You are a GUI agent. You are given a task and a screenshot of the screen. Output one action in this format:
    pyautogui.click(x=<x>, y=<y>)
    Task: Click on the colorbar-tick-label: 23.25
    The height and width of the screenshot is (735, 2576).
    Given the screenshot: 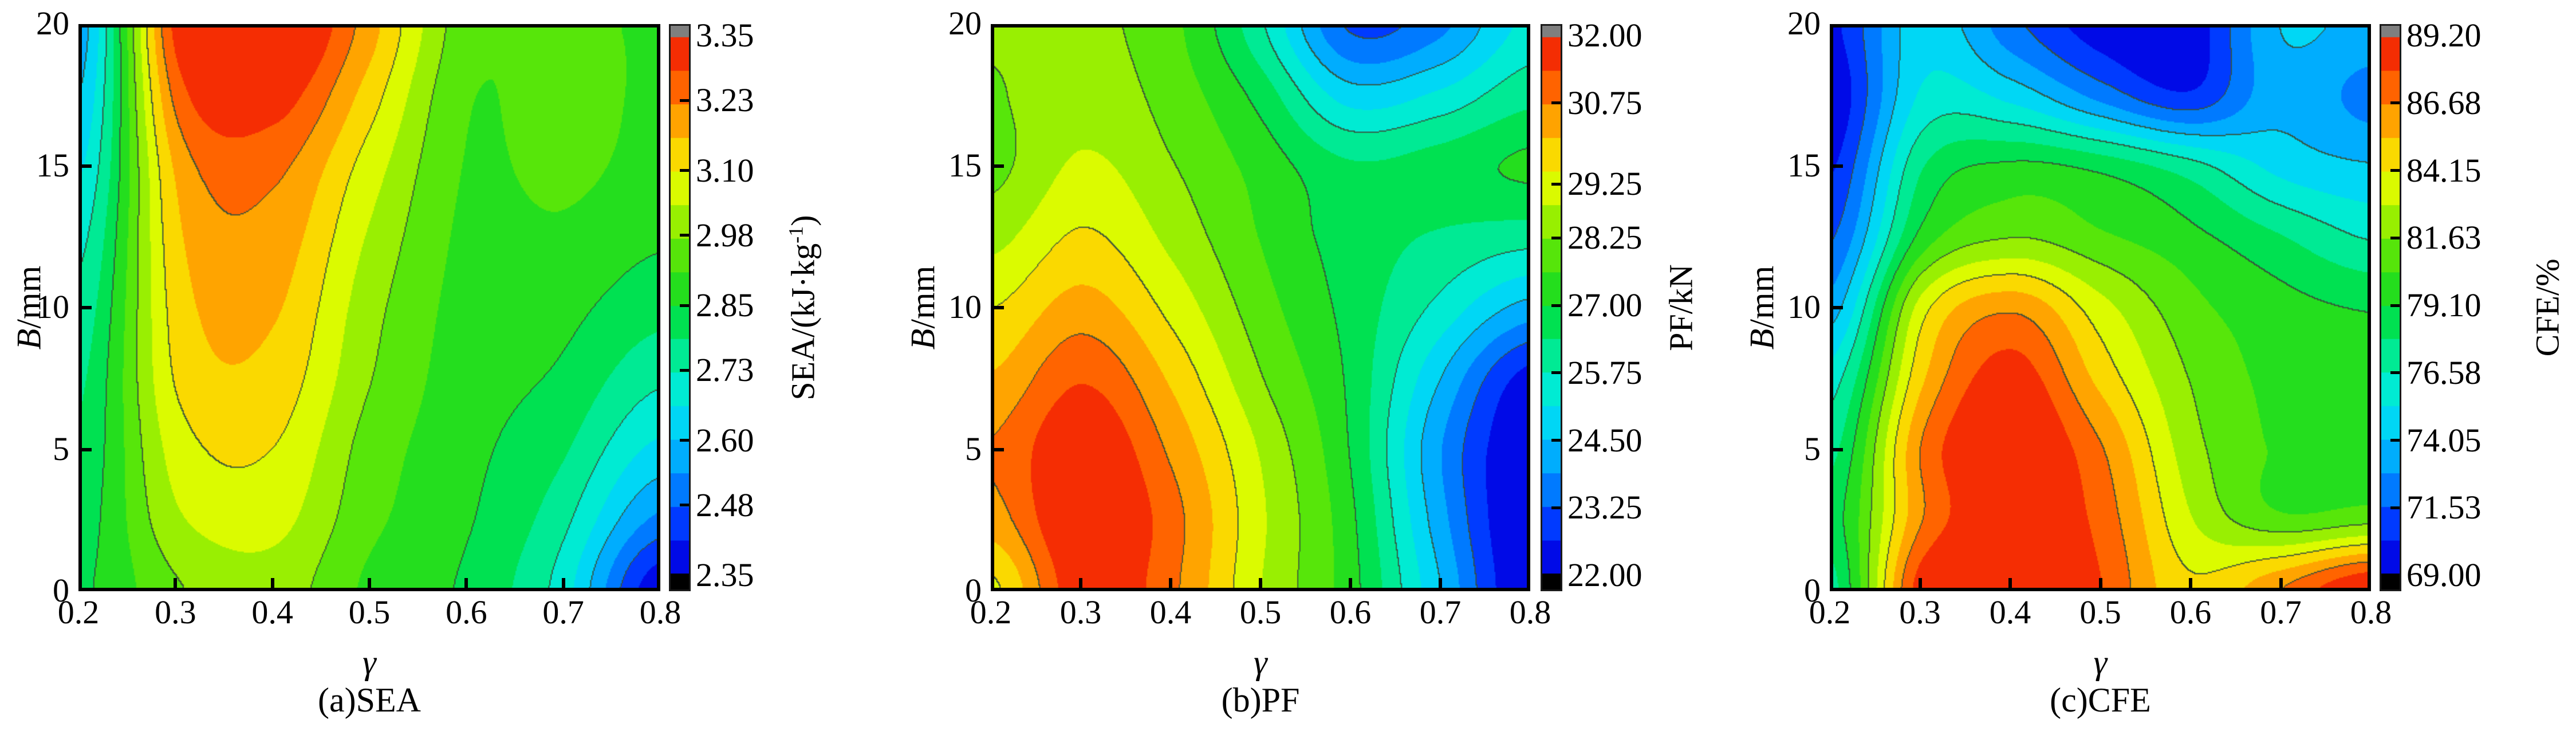 What is the action you would take?
    pyautogui.click(x=1605, y=508)
    